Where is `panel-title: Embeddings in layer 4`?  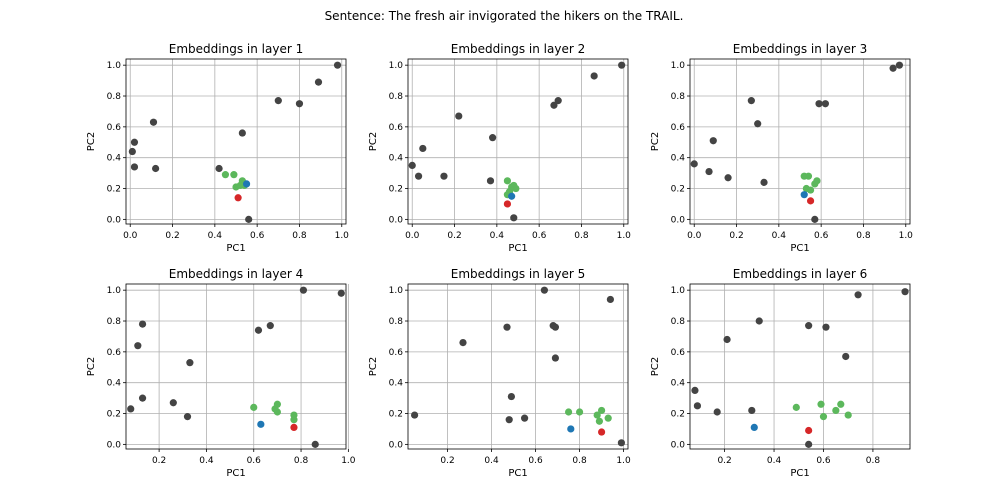 panel-title: Embeddings in layer 4 is located at coordinates (236, 274).